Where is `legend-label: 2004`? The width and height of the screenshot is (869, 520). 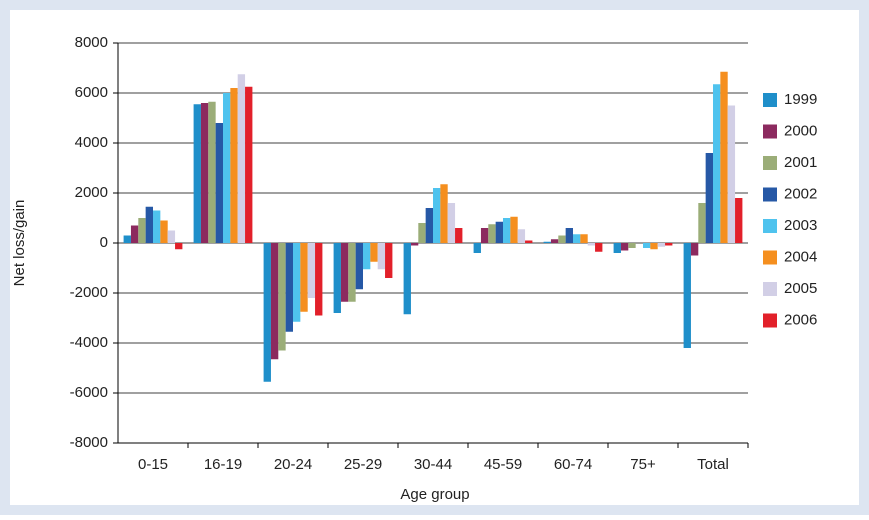
legend-label: 2004 is located at coordinates (800, 256).